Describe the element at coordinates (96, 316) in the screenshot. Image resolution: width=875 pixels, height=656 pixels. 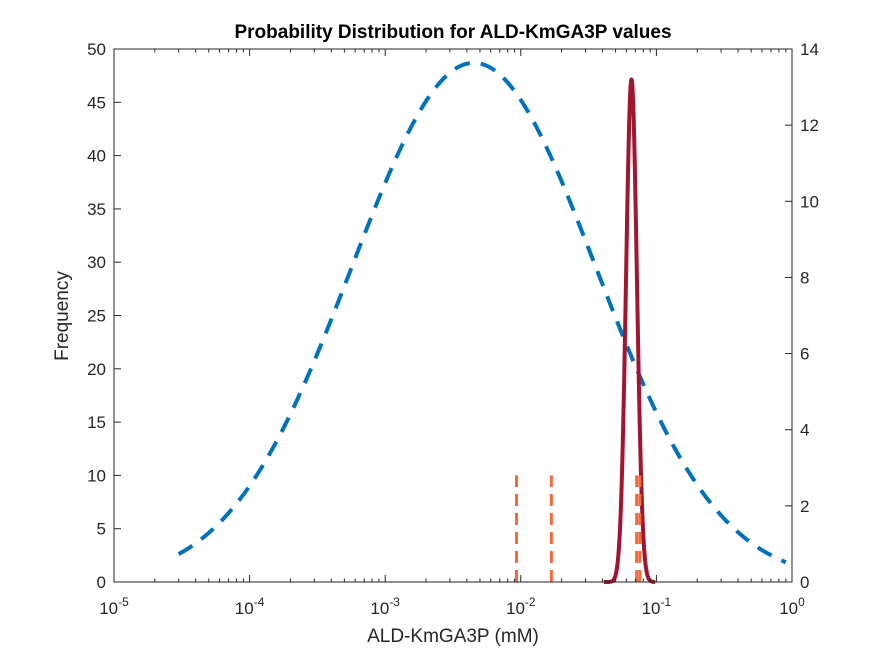
I see `y-left-tick-label: 25` at that location.